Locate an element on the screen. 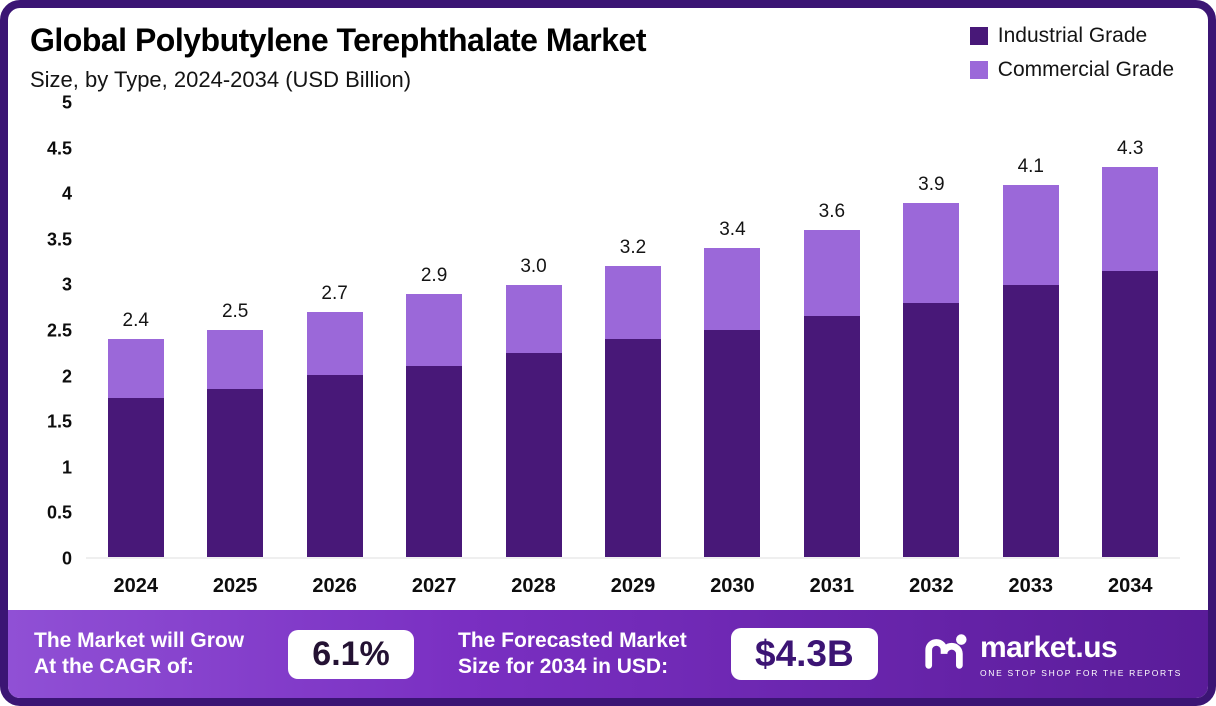 This screenshot has height=706, width=1216. y-tick-label: 2.5 is located at coordinates (59, 330).